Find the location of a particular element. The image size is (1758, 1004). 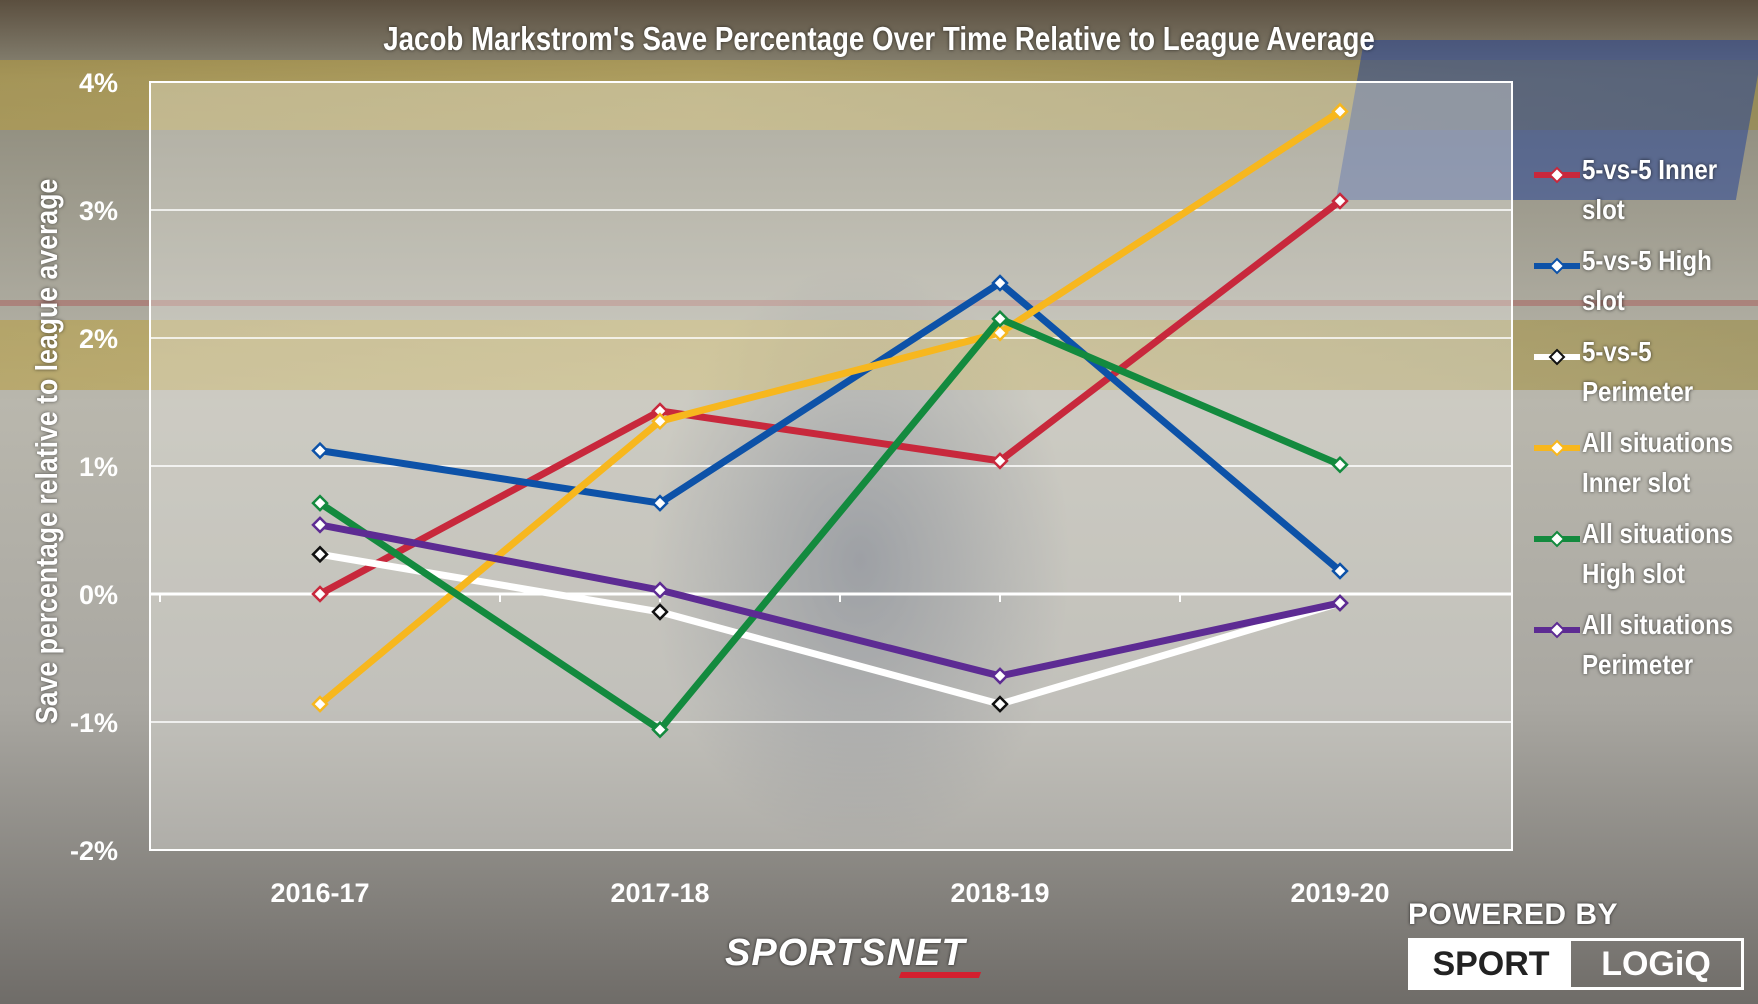

sportlogiq-logiq: LOGiQ is located at coordinates (1656, 964).